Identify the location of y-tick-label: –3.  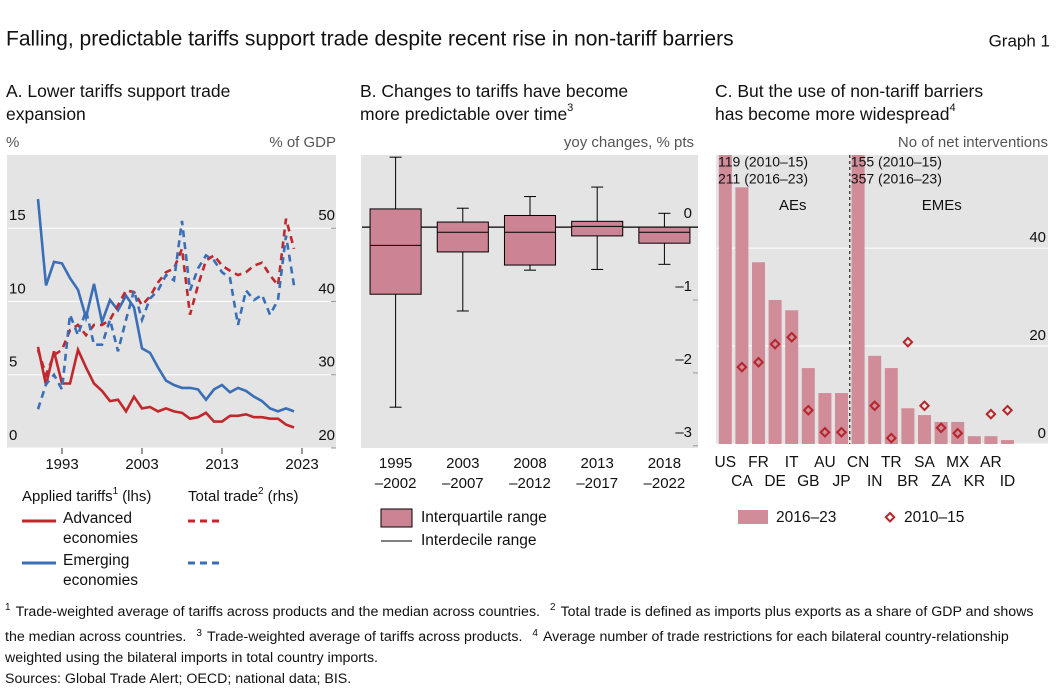
(683, 432).